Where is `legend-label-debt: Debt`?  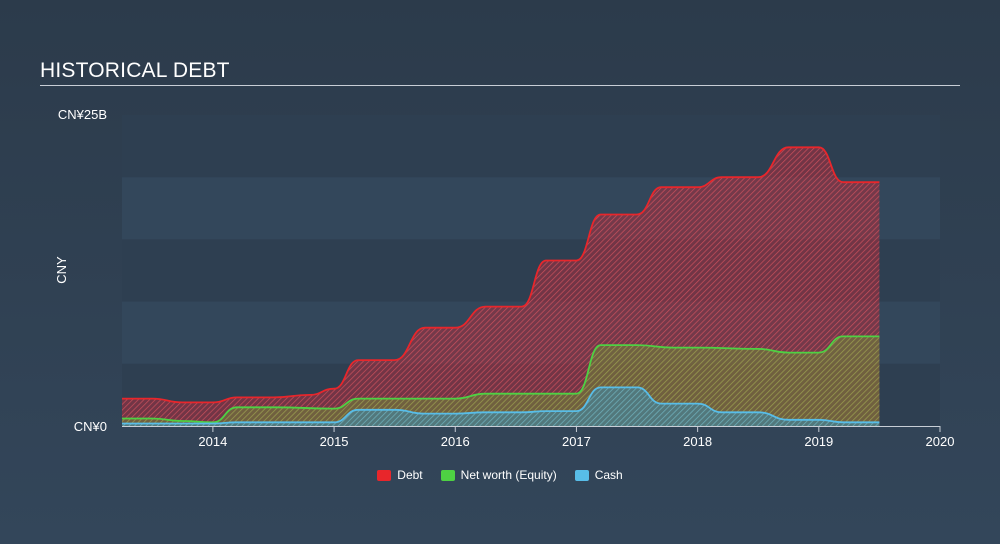 legend-label-debt: Debt is located at coordinates (410, 475).